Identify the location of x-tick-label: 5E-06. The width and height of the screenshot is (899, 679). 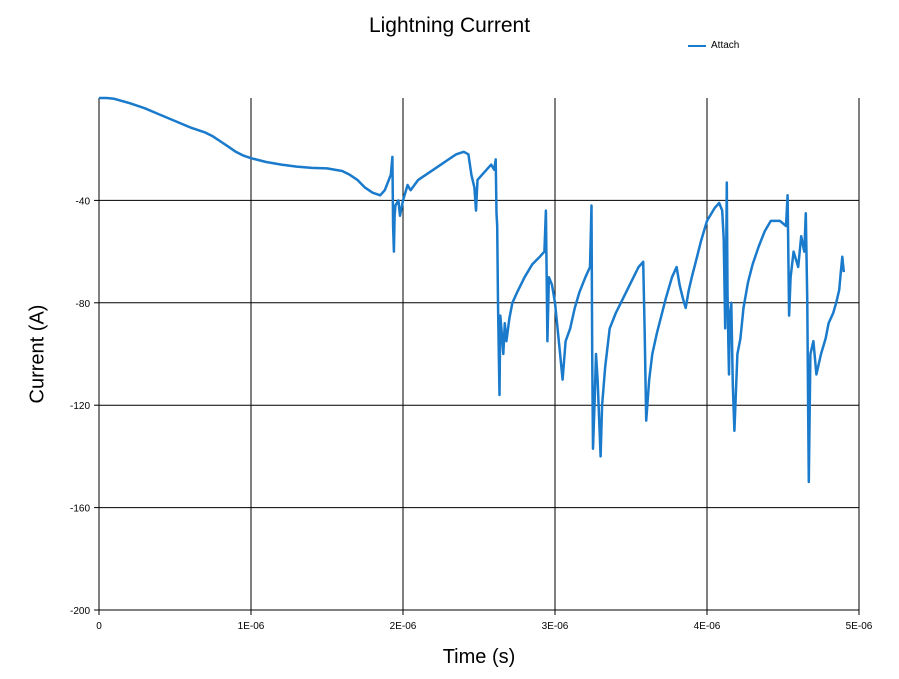
(859, 626).